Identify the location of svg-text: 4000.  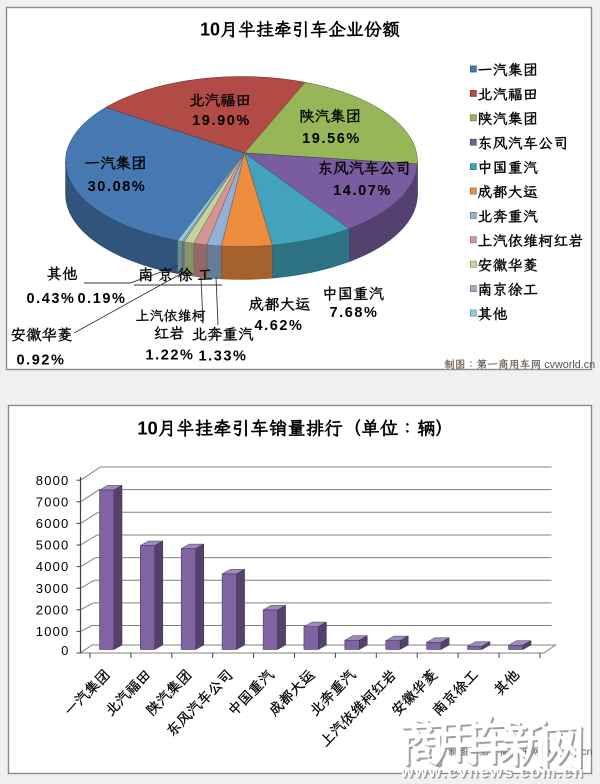
(53, 566).